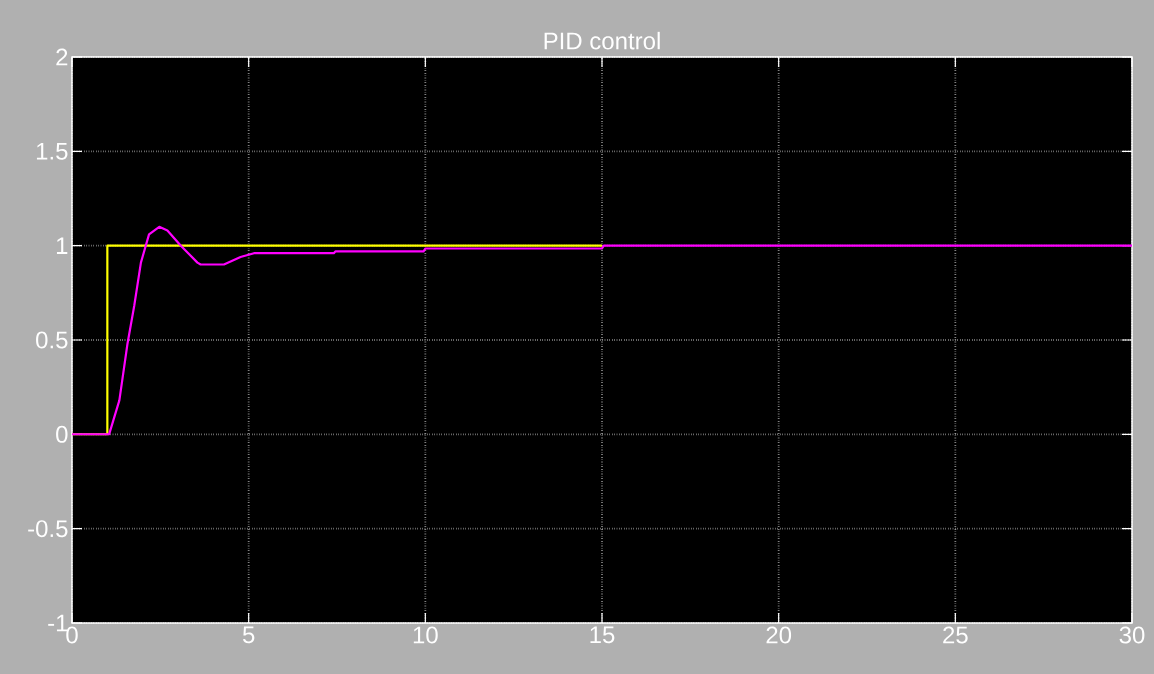  Describe the element at coordinates (425, 635) in the screenshot. I see `x-tick-label: 10` at that location.